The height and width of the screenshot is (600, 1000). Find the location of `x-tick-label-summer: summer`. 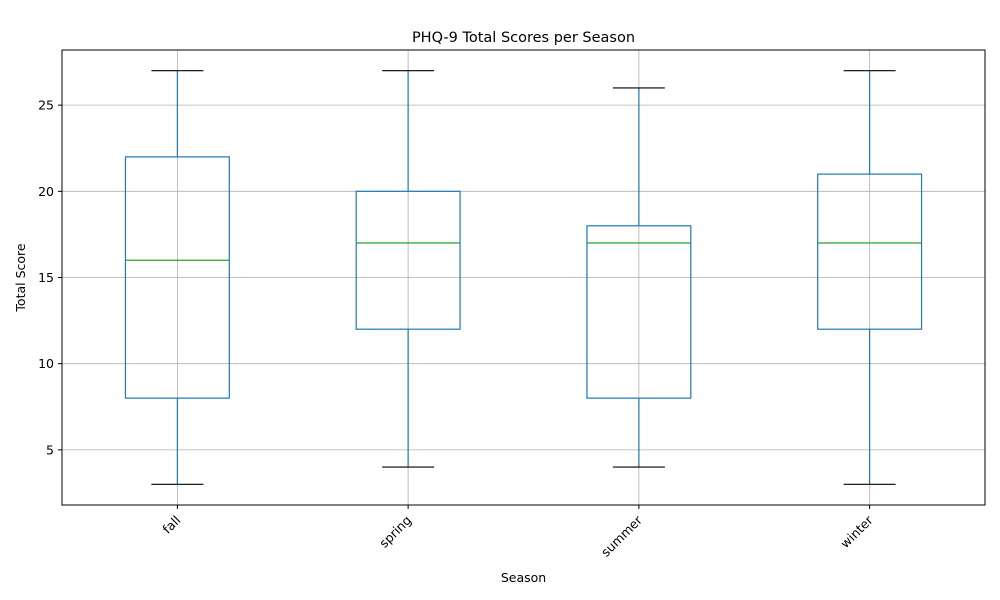

x-tick-label-summer: summer is located at coordinates (622, 536).